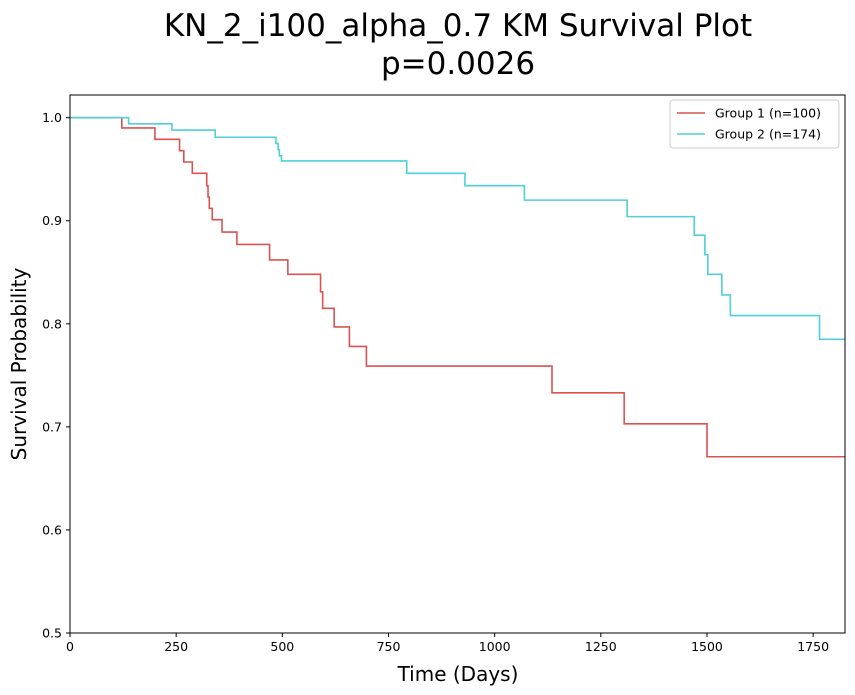  What do you see at coordinates (176, 646) in the screenshot?
I see `x-tick-label: 250` at bounding box center [176, 646].